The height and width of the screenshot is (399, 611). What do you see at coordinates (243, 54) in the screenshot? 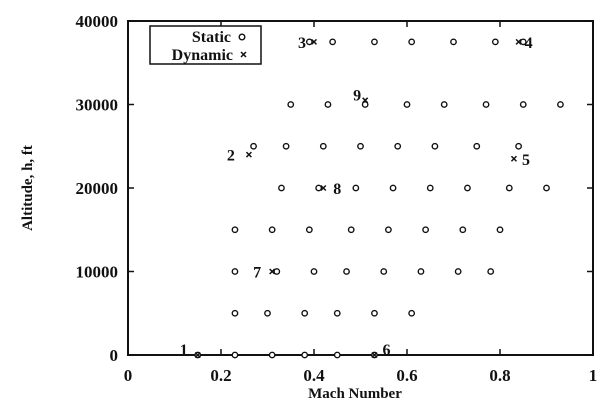
I see `legend-marker-dynamic` at bounding box center [243, 54].